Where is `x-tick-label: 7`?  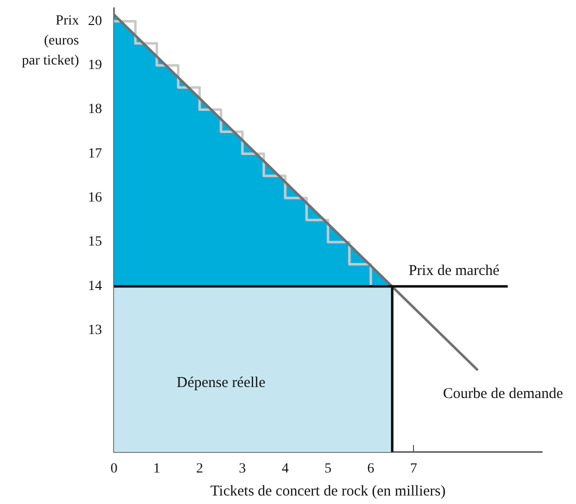 x-tick-label: 7 is located at coordinates (414, 469).